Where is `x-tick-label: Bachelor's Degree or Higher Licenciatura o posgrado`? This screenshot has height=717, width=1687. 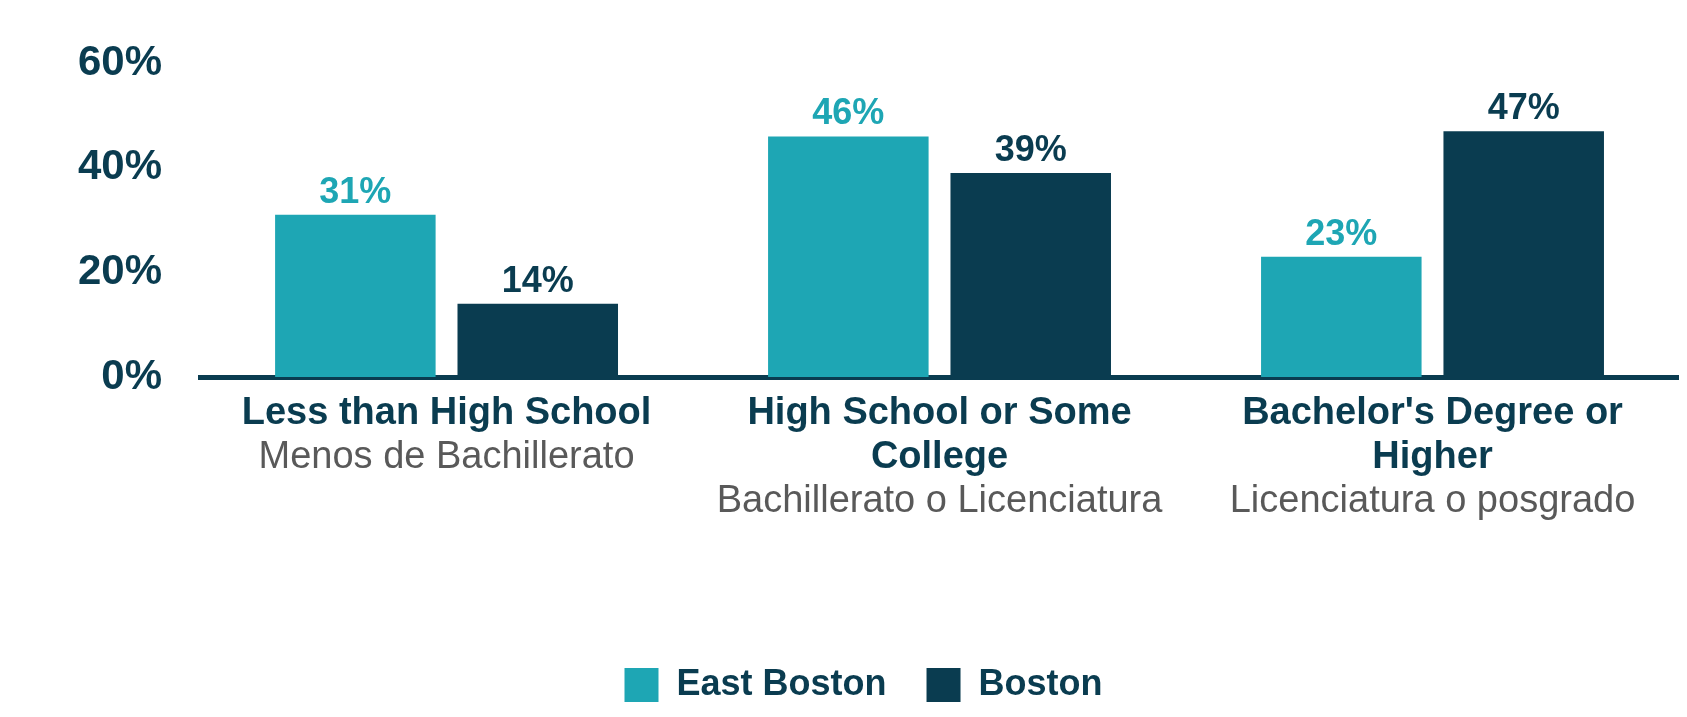
x-tick-label: Bachelor's Degree or Higher Licenciatura o posgrado is located at coordinates (1432, 455).